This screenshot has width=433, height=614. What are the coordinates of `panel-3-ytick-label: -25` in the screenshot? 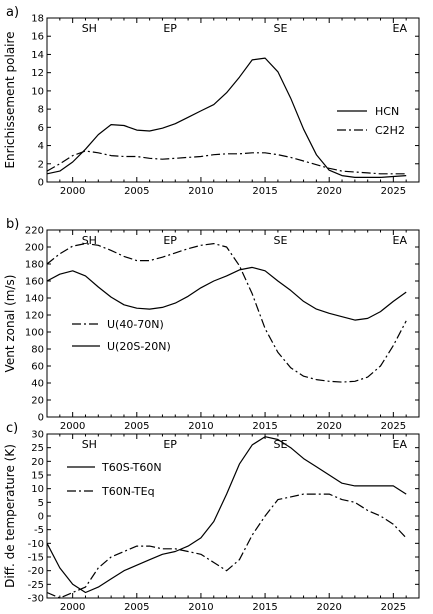 It's located at (36, 585).